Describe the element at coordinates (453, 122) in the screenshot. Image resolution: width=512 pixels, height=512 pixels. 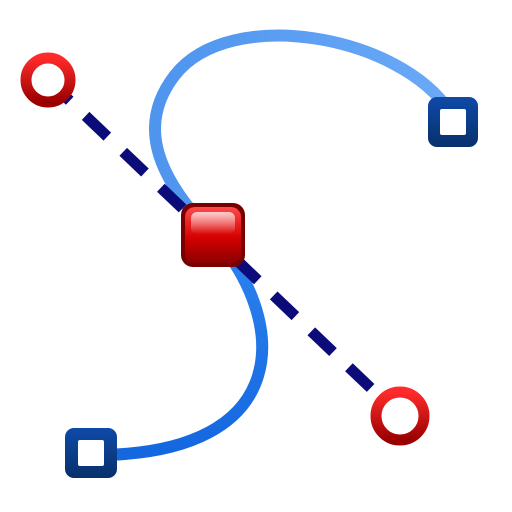
I see `anchor-square-top-right-icon` at that location.